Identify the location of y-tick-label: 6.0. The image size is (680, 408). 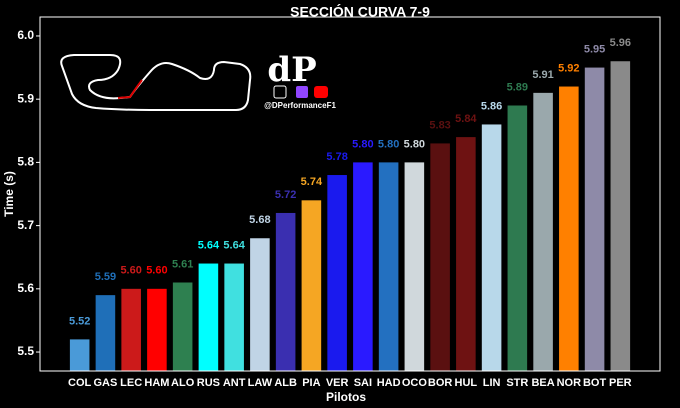
(25, 35).